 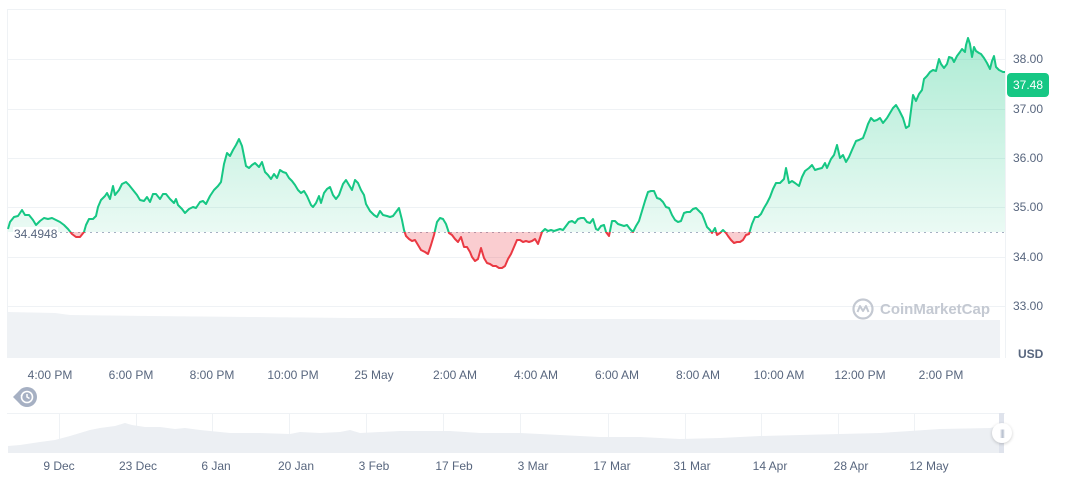 I want to click on x-tick: 8:00 AM, so click(x=698, y=375).